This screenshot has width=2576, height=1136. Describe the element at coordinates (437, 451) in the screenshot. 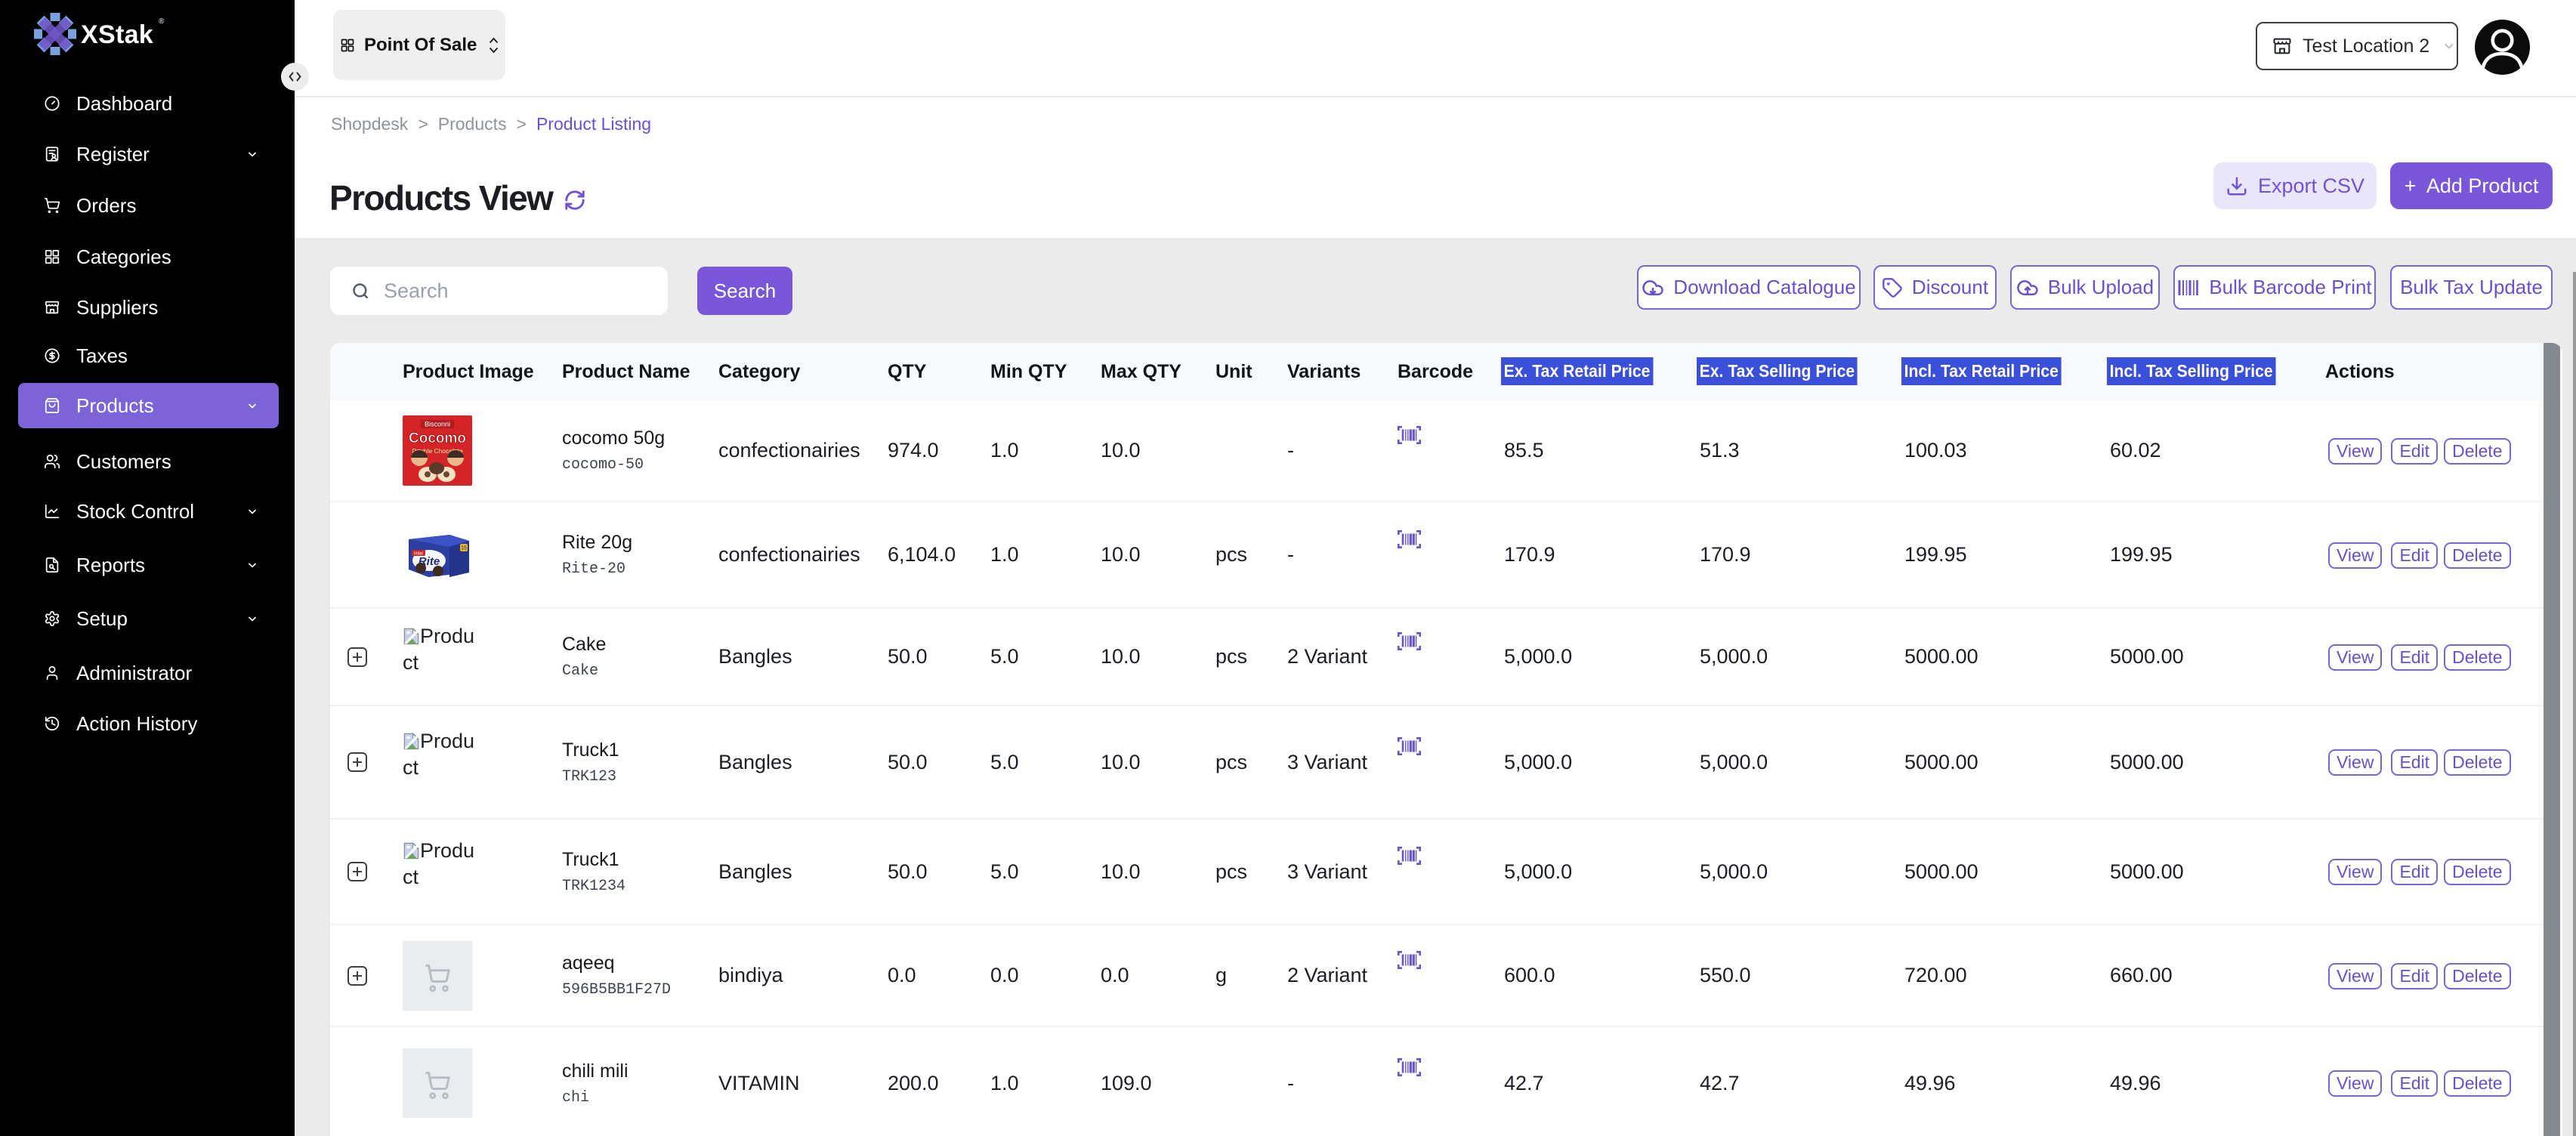

I see `svg-text: Double Chocolate` at that location.